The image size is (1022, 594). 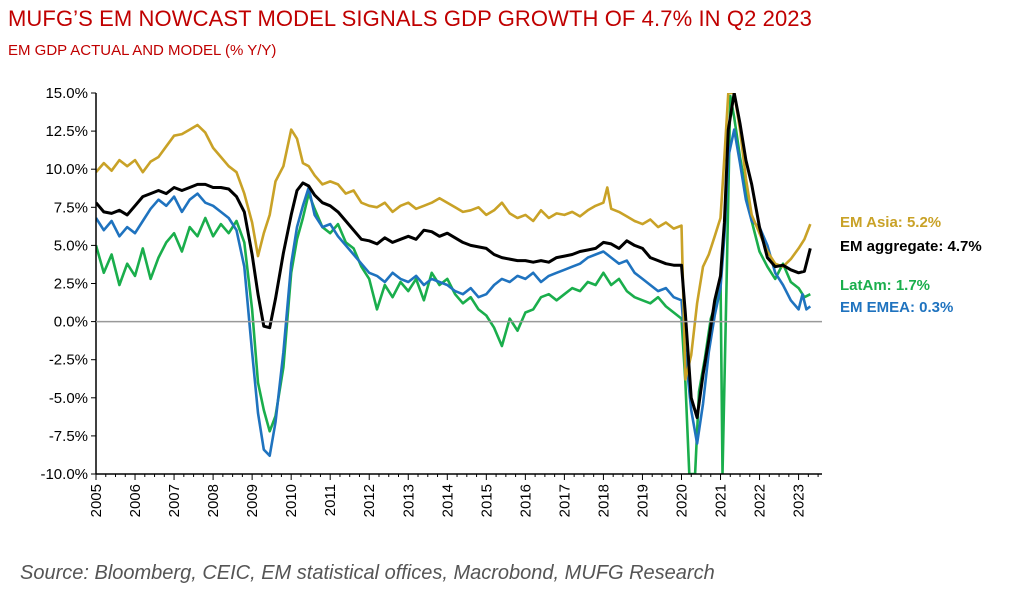 What do you see at coordinates (330, 500) in the screenshot?
I see `x-tick-label: 2011` at bounding box center [330, 500].